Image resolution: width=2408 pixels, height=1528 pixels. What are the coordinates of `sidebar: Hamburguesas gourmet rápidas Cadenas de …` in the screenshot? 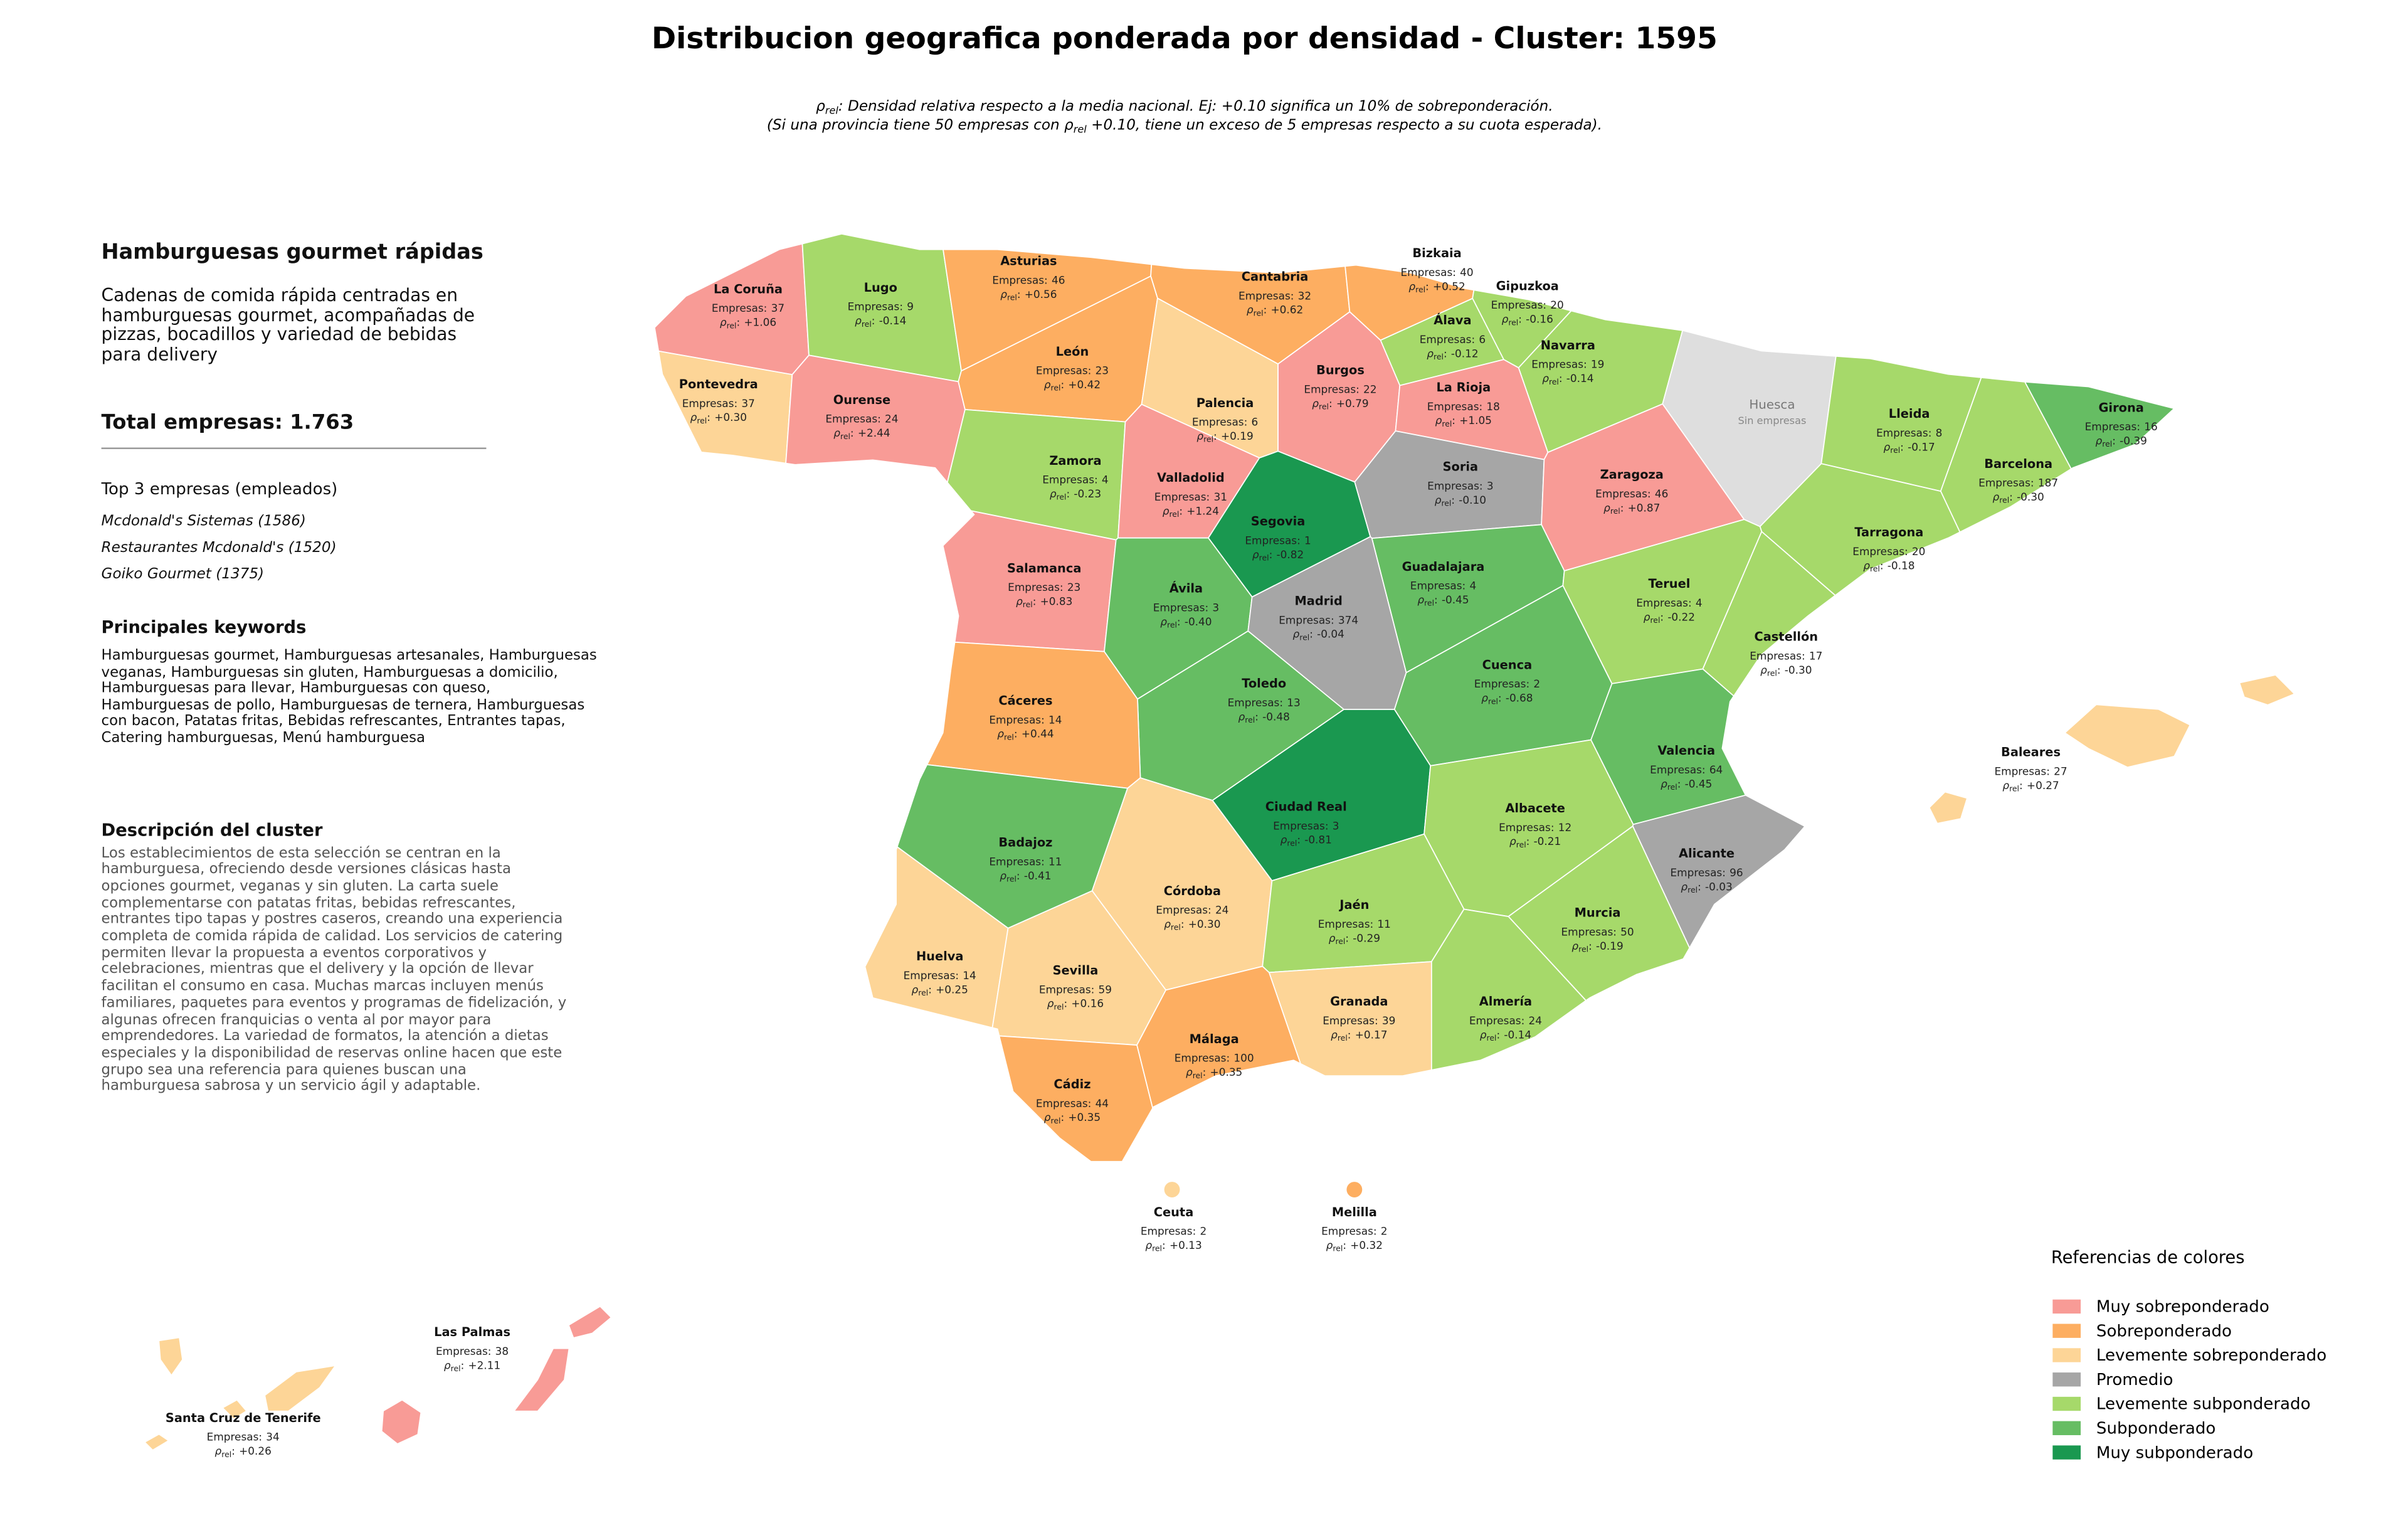 It's located at (349, 667).